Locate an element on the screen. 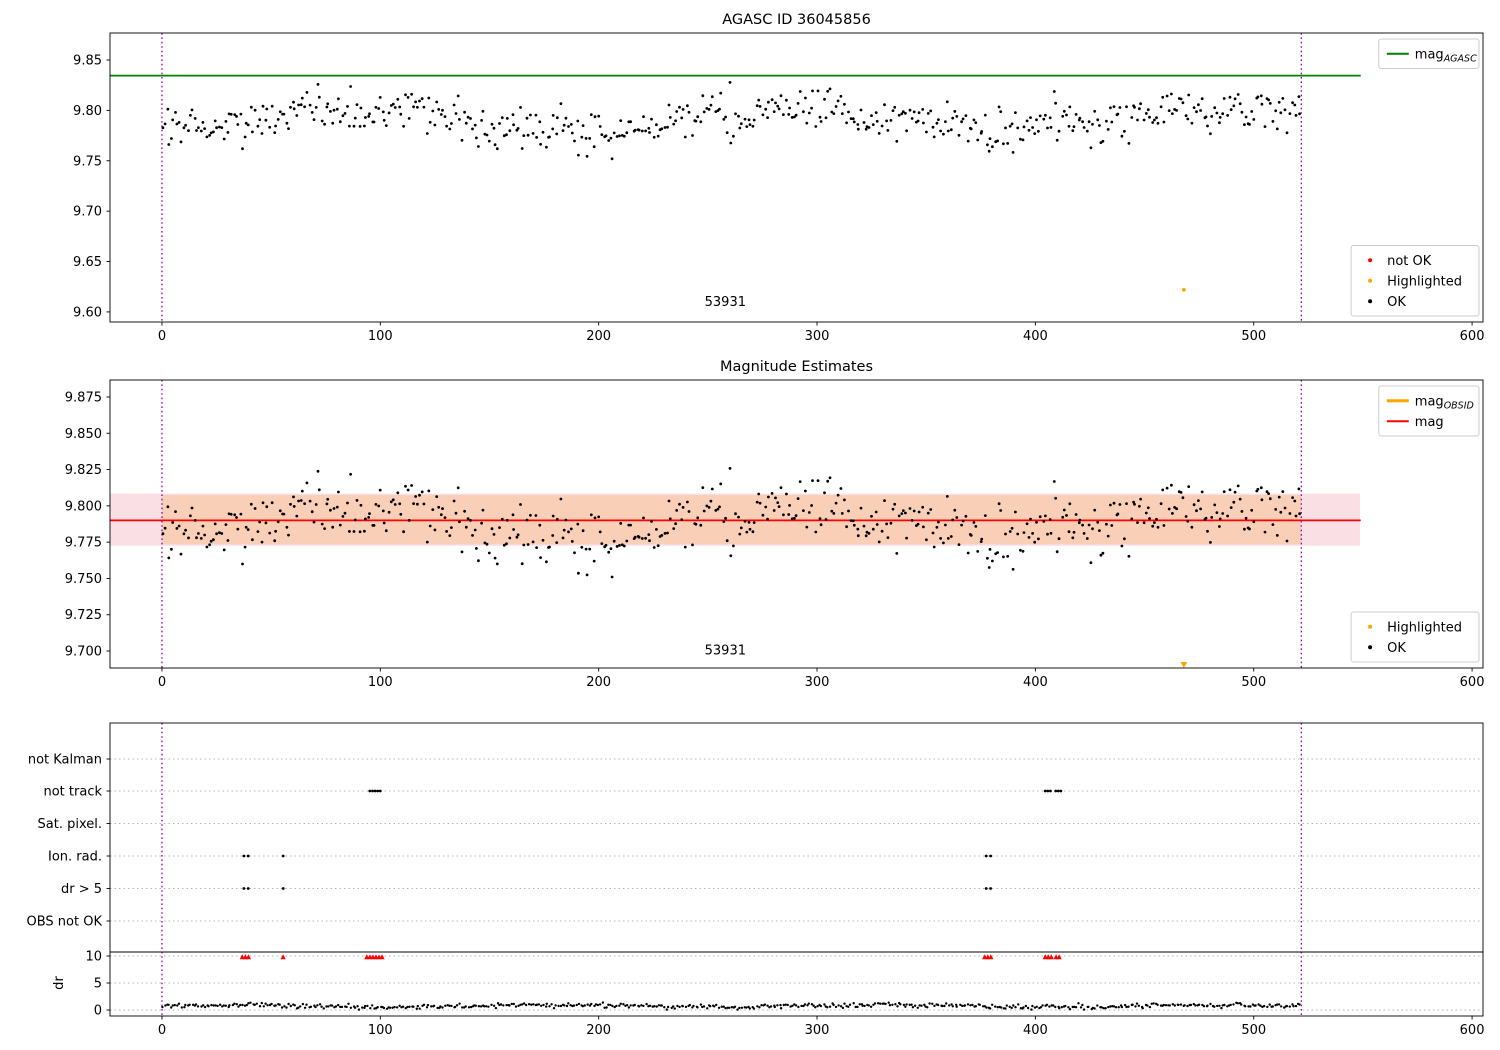 This screenshot has width=1500, height=1050. legend: not OK Highlighted OK is located at coordinates (1415, 281).